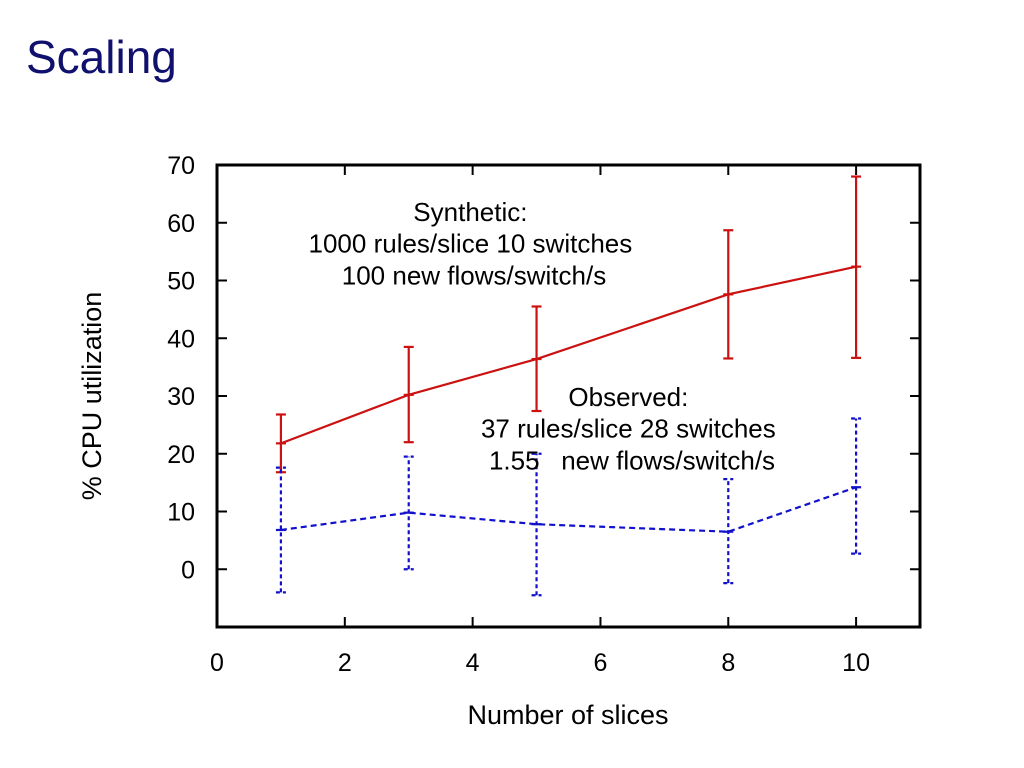  What do you see at coordinates (470, 212) in the screenshot?
I see `annotation-synthetic-line-1: Synthetic:` at bounding box center [470, 212].